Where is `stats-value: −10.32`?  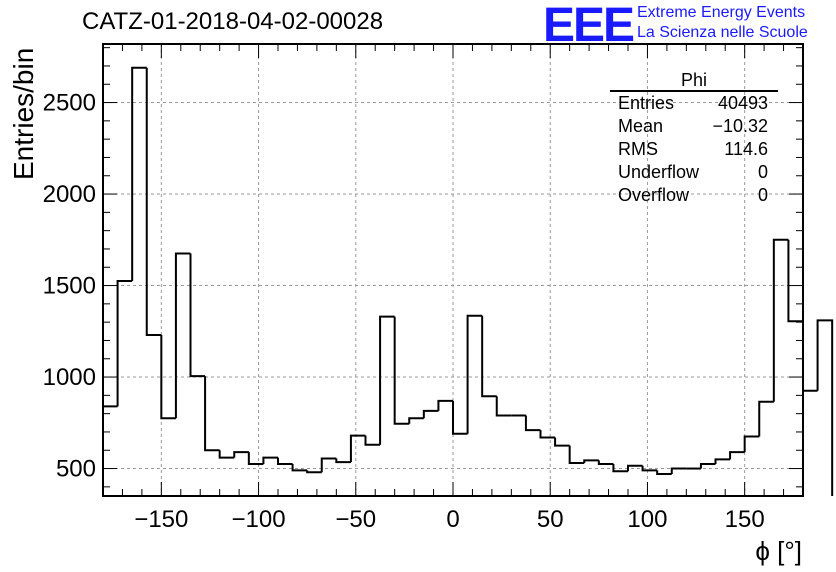
stats-value: −10.32 is located at coordinates (740, 126).